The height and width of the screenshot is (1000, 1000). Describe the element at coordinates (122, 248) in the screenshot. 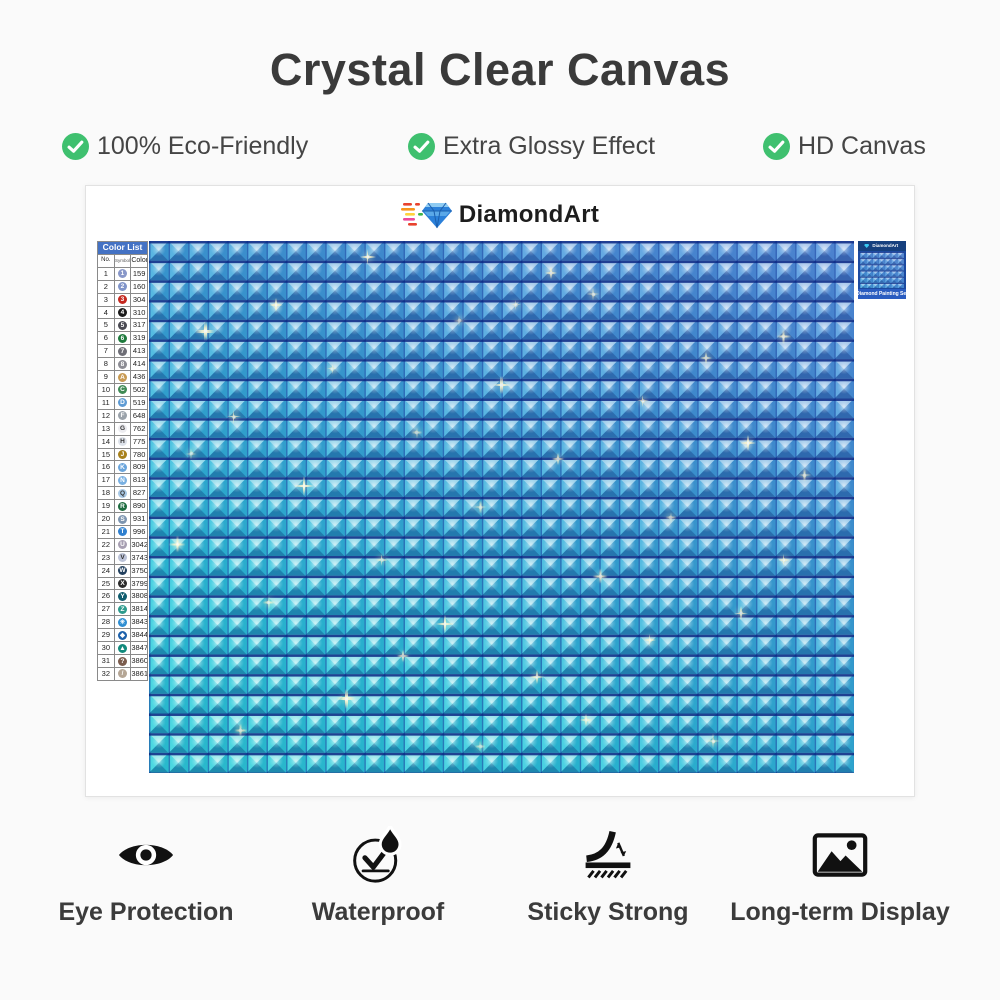

I see `color-list-title: Color List` at that location.